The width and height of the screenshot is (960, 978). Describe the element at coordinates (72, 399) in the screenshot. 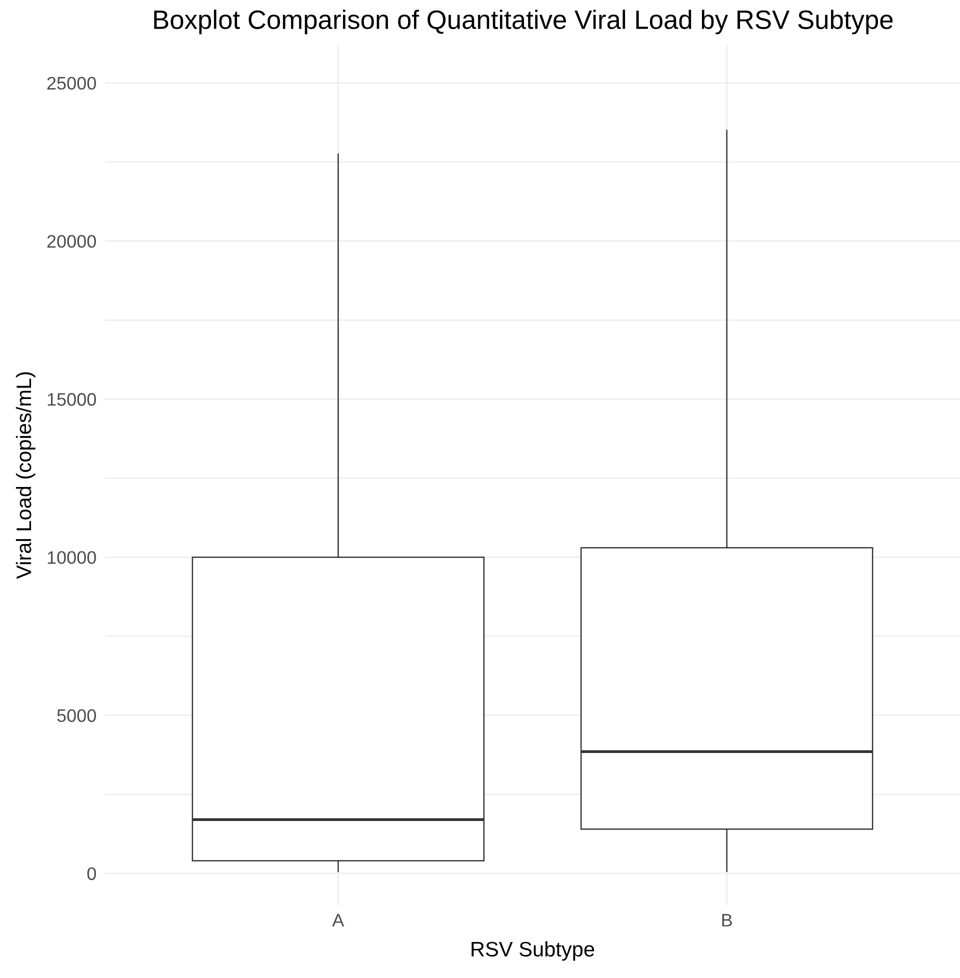

I see `y-tick-label: 15000` at that location.